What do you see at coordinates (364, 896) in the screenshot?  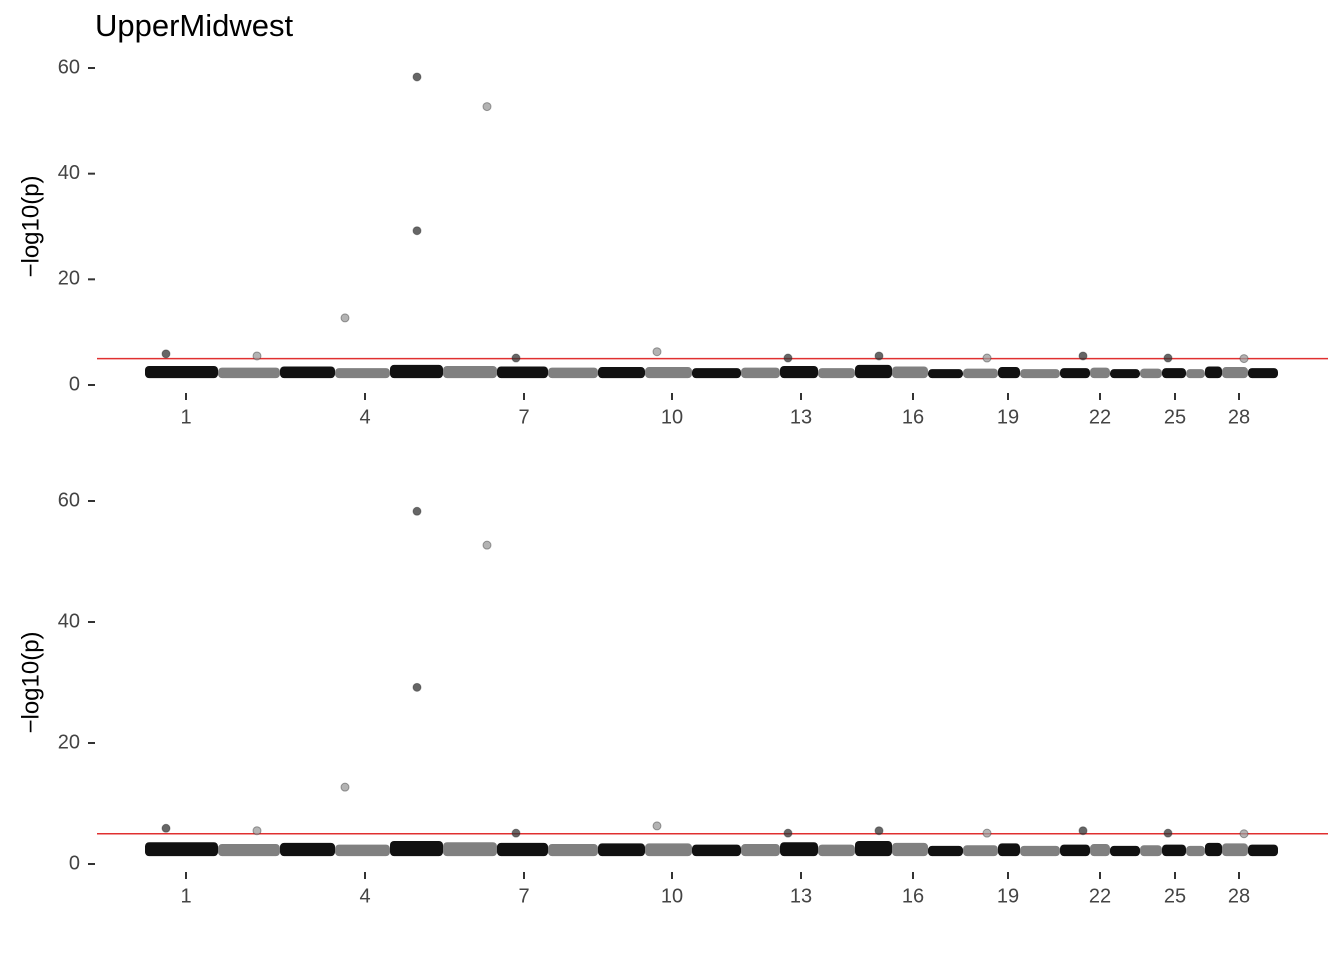 I see `x-tick-label: 4` at bounding box center [364, 896].